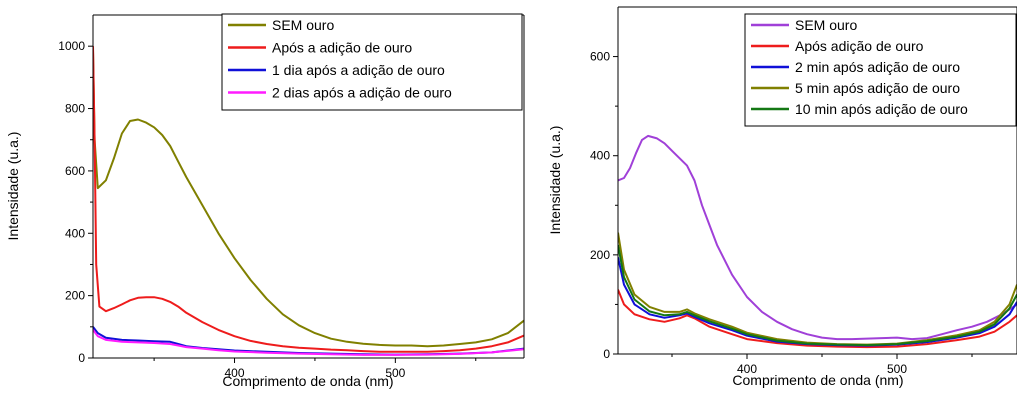 This screenshot has height=414, width=1017. What do you see at coordinates (881, 109) in the screenshot?
I see `legend-label: 10 min após adição de ouro` at bounding box center [881, 109].